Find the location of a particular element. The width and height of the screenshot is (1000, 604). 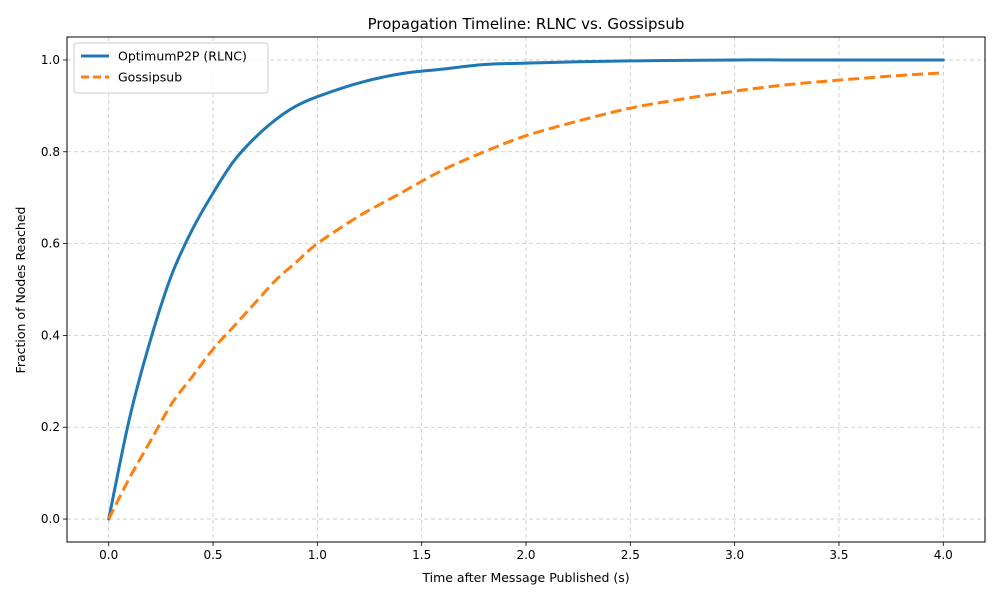

legend-label-1: Gossipsub is located at coordinates (150, 77).